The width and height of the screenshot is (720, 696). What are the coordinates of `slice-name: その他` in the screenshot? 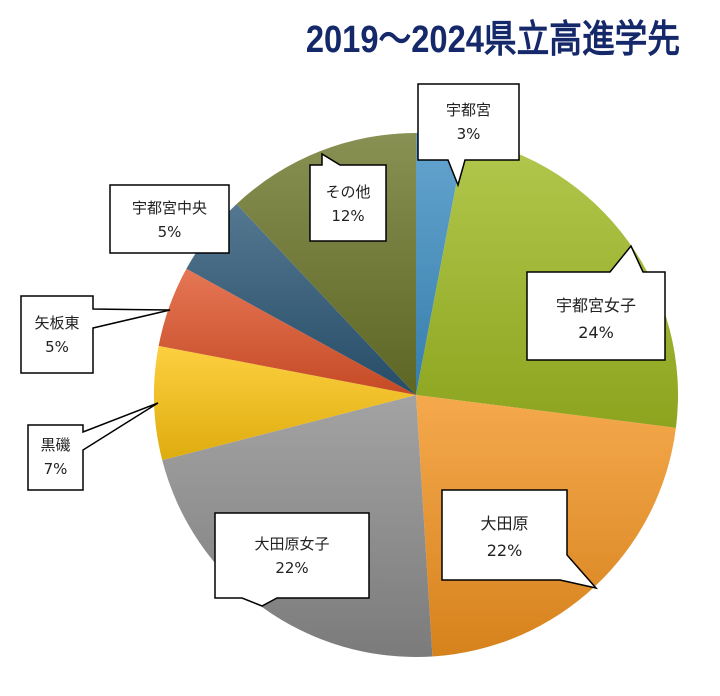 It's located at (348, 192).